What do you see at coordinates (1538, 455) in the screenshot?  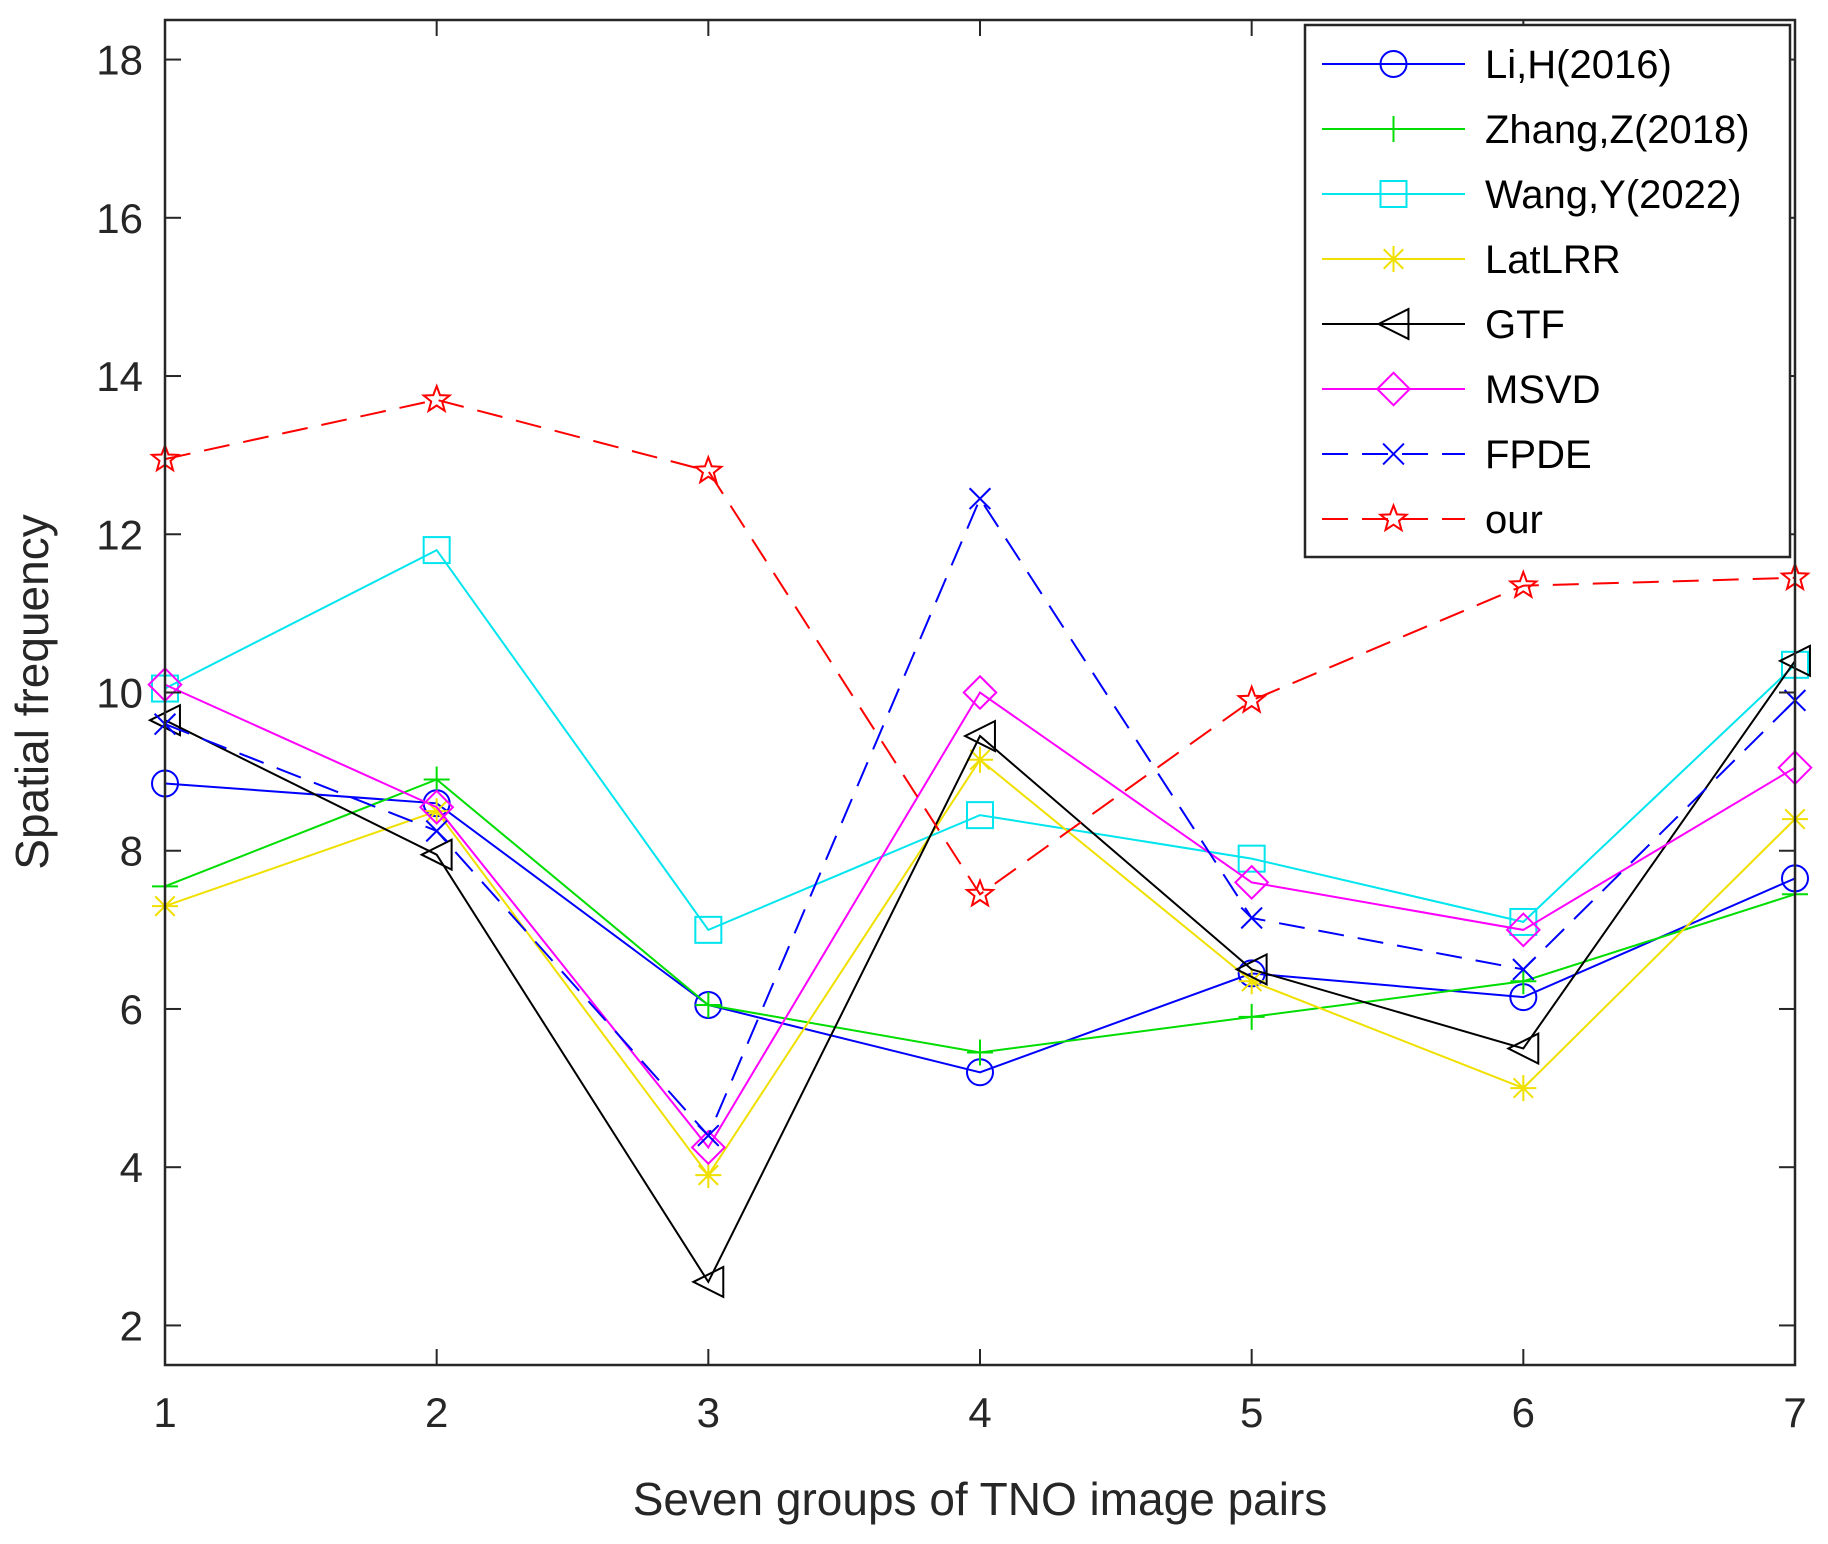 I see `legend-label: FPDE` at bounding box center [1538, 455].